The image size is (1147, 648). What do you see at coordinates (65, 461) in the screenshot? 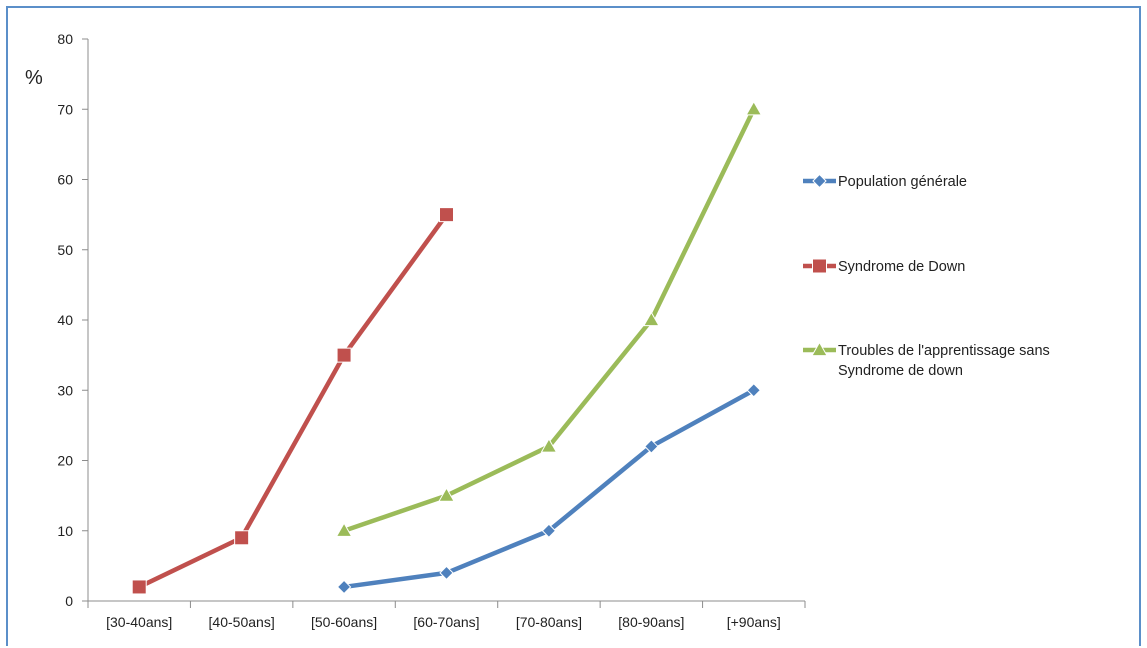
I see `y-tick-label: 20` at bounding box center [65, 461].